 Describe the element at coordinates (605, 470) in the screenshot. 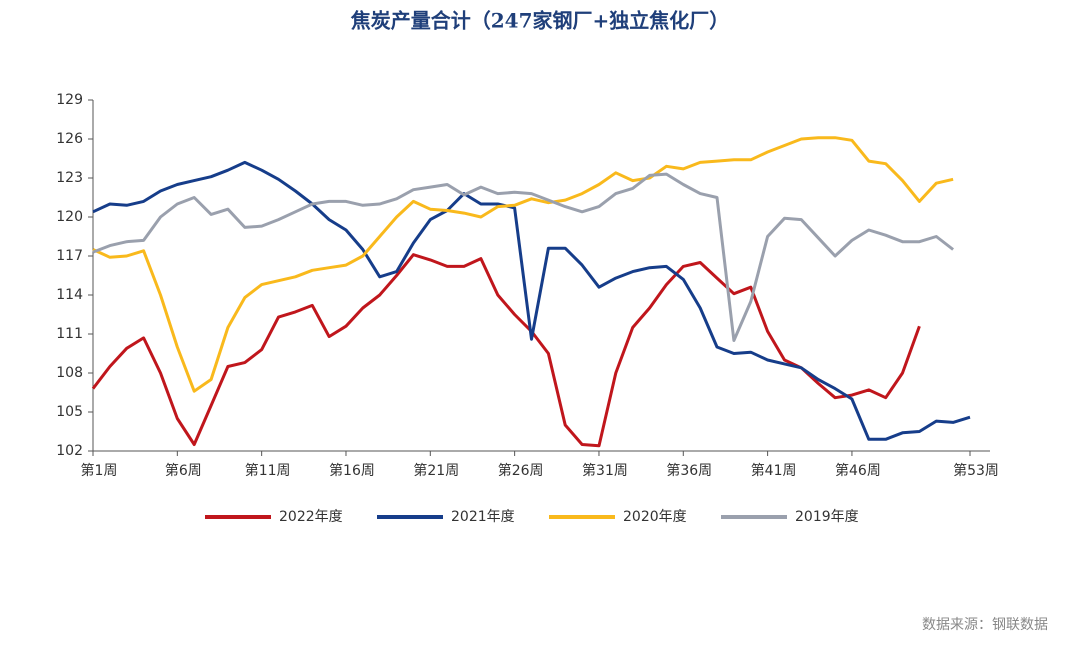

I see `x-tick-label: 第31周` at that location.